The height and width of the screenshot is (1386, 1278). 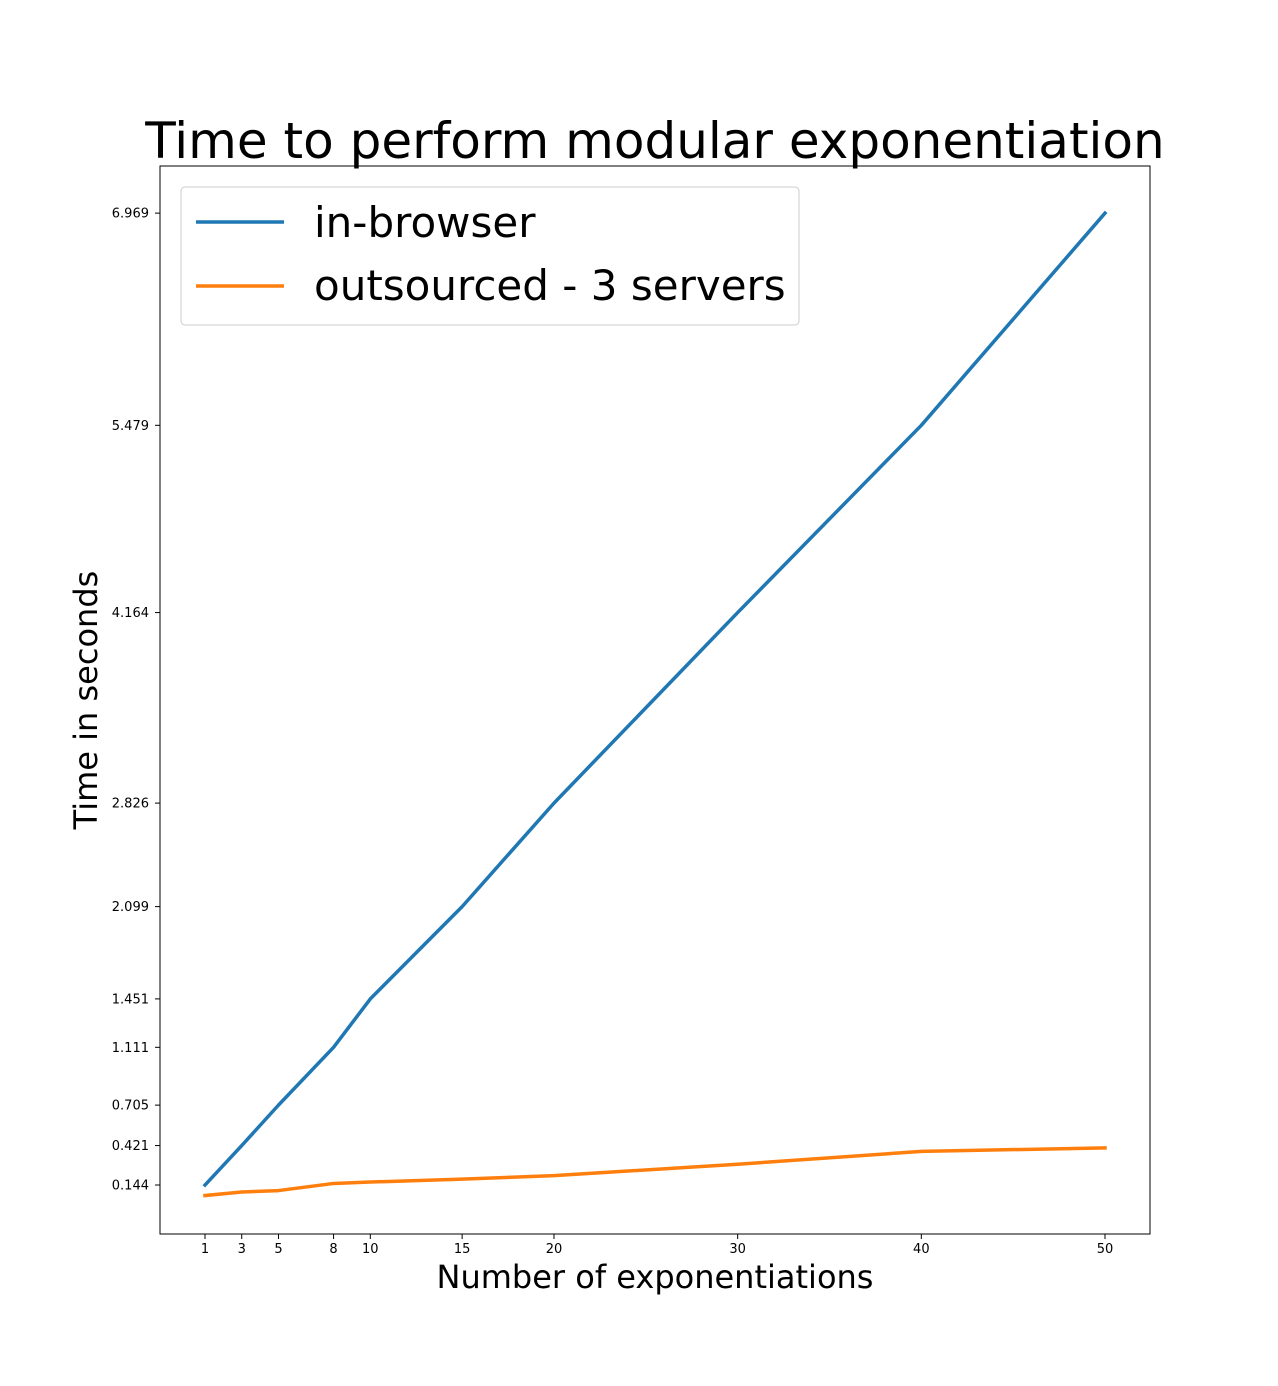 I want to click on y-axis-label: Time in seconds, so click(x=86, y=701).